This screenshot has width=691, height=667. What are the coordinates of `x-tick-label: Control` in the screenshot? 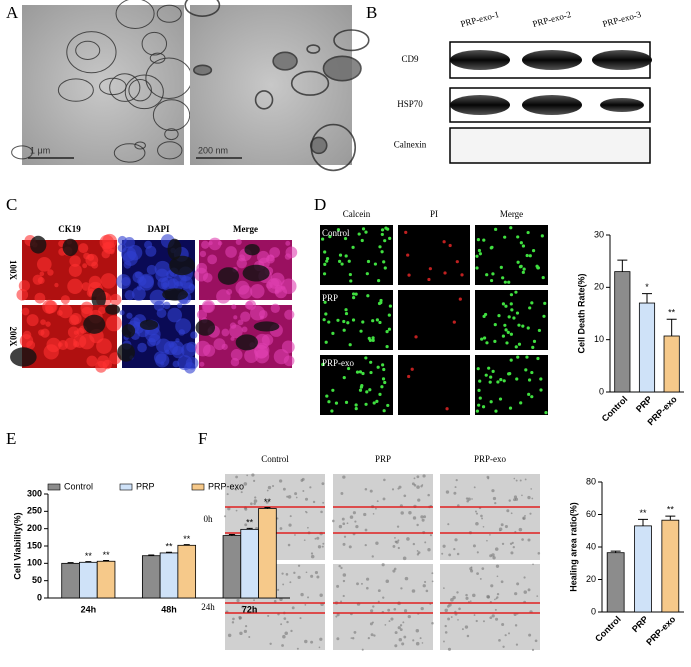 It's located at (615, 409).